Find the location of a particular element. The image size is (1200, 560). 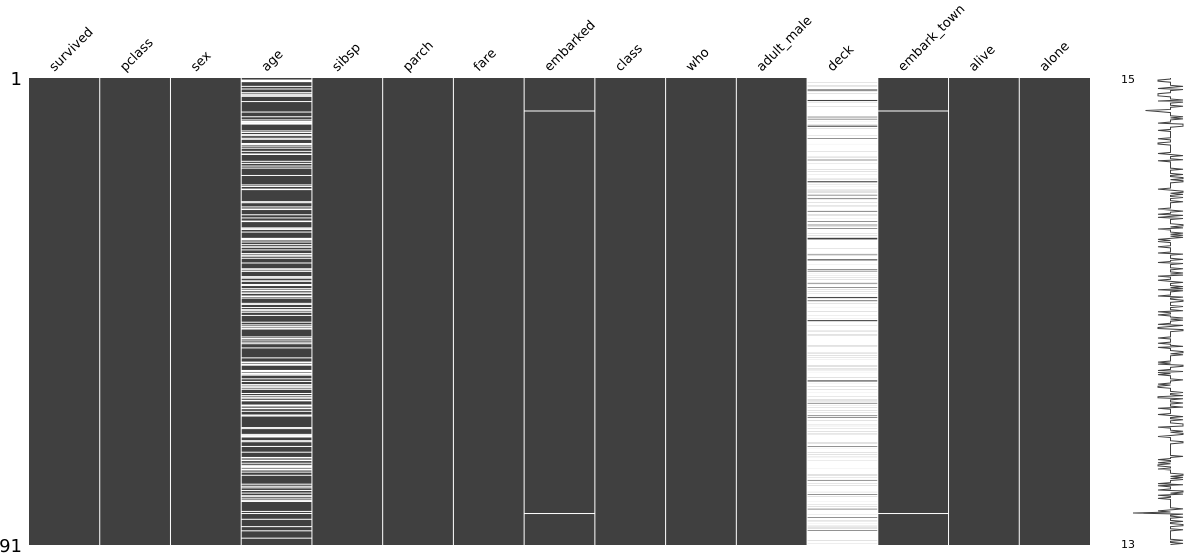

matrix-column-pclass is located at coordinates (135, 311).